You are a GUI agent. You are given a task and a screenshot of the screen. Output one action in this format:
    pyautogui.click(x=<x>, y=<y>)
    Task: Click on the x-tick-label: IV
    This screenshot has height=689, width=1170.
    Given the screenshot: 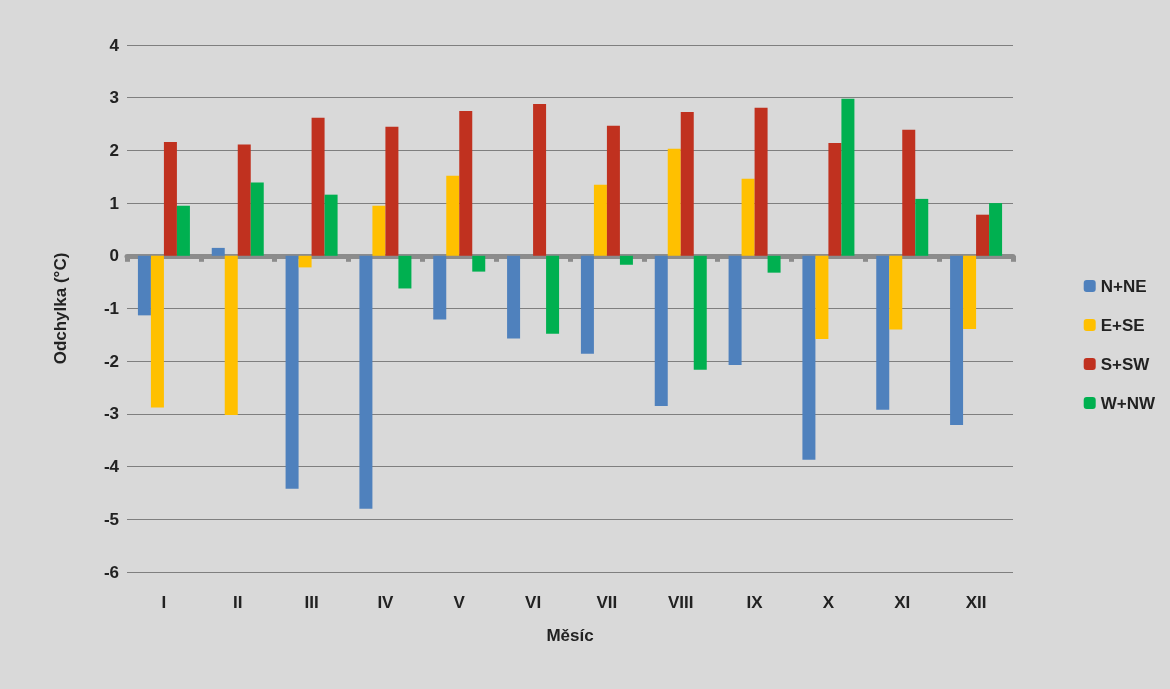 What is the action you would take?
    pyautogui.click(x=386, y=602)
    